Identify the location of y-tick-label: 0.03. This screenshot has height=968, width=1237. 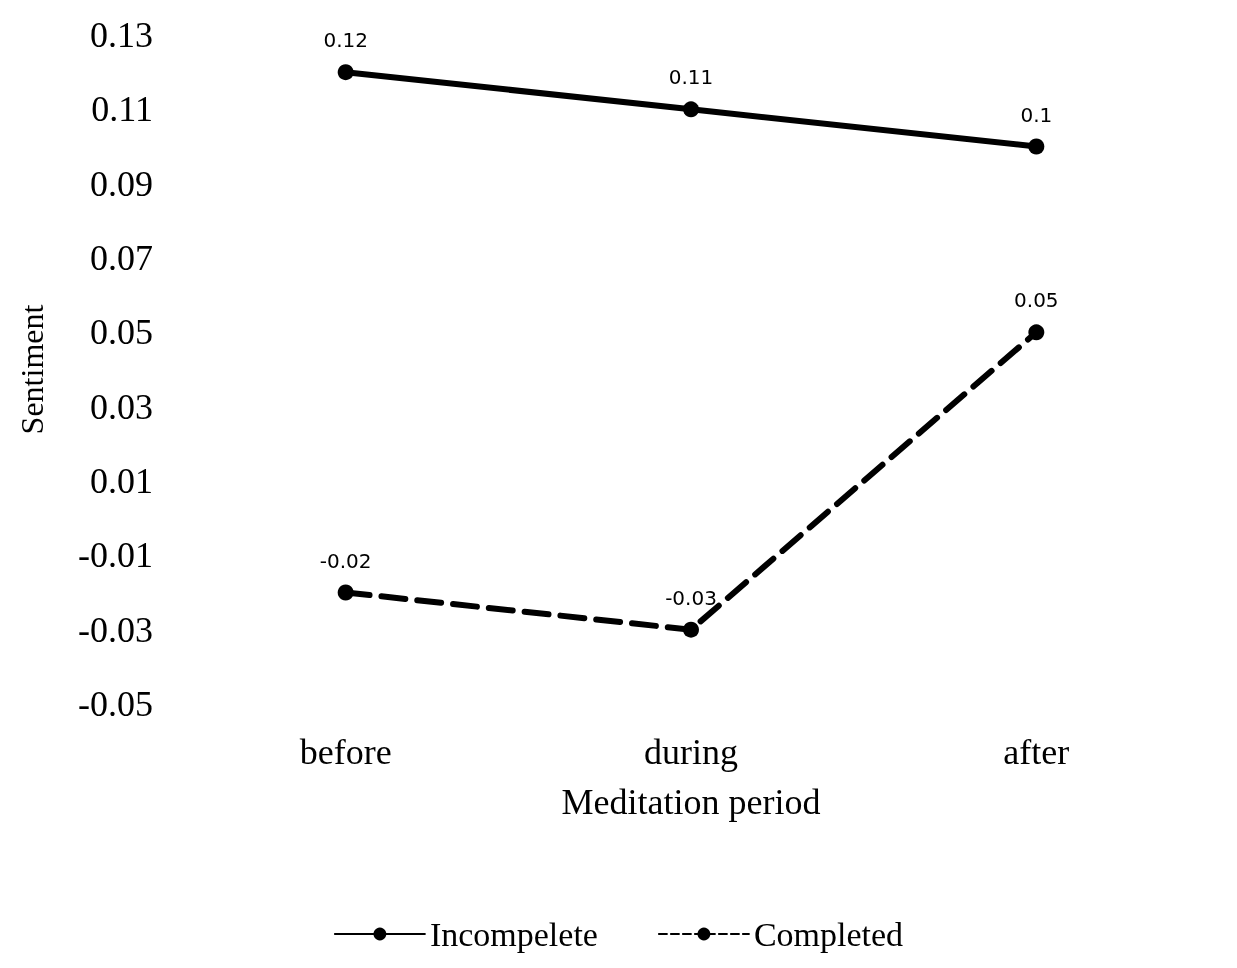
(121, 406).